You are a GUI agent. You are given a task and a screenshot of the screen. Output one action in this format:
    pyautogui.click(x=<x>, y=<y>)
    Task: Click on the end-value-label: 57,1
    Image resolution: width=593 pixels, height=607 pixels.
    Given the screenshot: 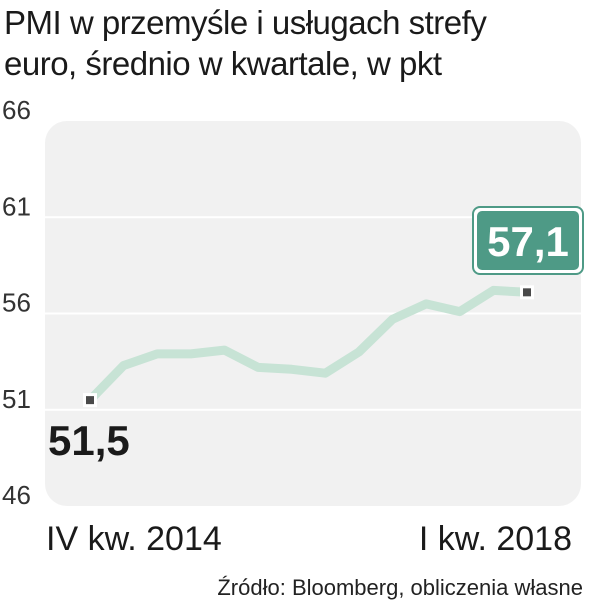 What is the action you would take?
    pyautogui.click(x=528, y=241)
    